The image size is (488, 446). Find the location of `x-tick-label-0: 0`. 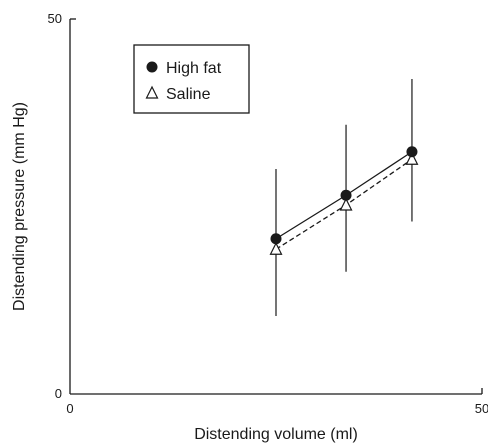

x-tick-label-0: 0 is located at coordinates (69, 408).